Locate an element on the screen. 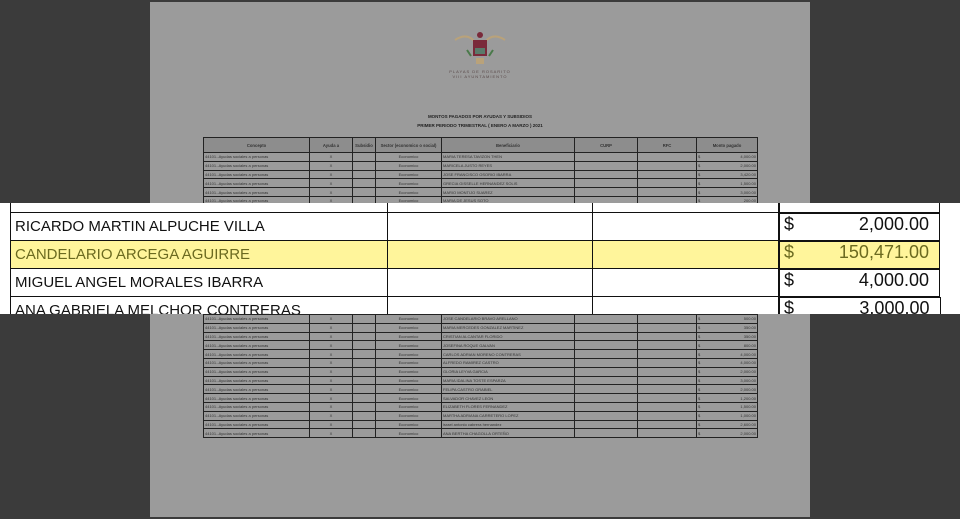 The image size is (960, 519). column-header: Sector (economico o social) is located at coordinates (408, 145).